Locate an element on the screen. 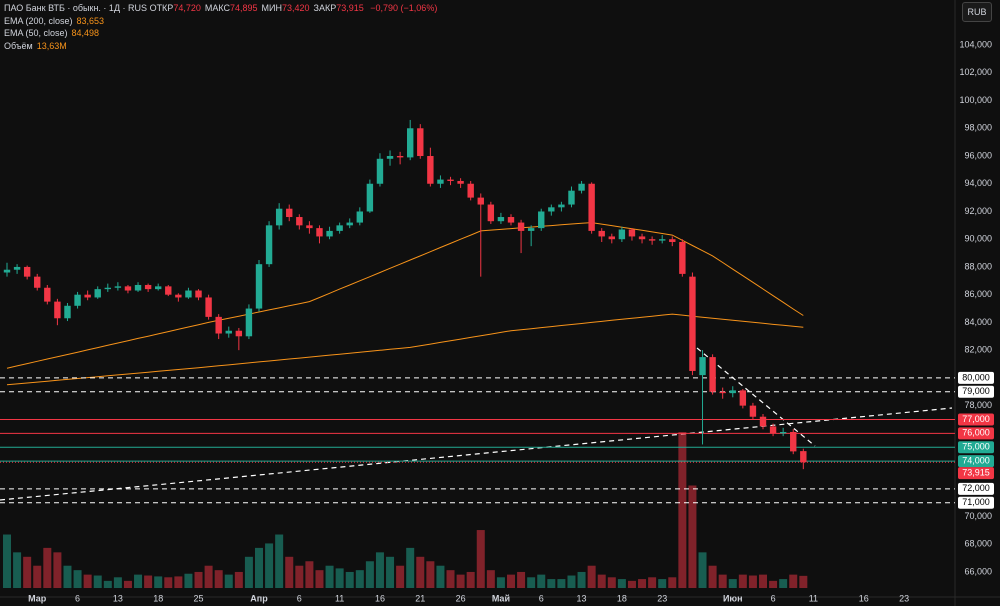 The width and height of the screenshot is (1000, 606). ohlc-name: ОТКР is located at coordinates (161, 8).